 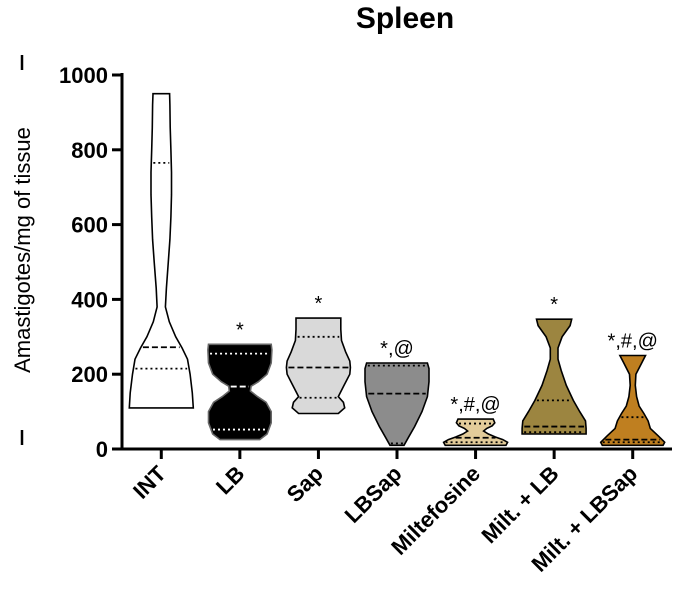 I want to click on y-tick-label: 1000, so click(x=83, y=75).